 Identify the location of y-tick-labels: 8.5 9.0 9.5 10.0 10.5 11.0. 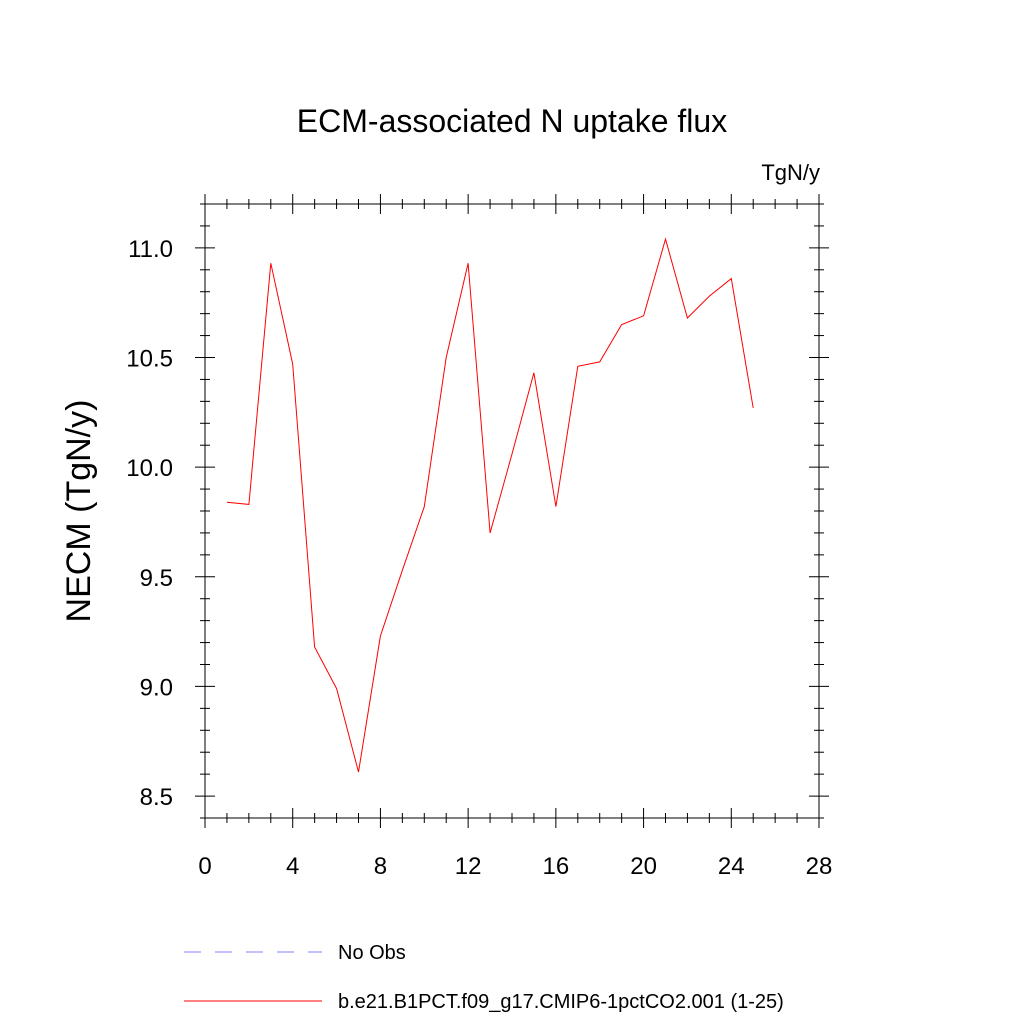
(149, 523).